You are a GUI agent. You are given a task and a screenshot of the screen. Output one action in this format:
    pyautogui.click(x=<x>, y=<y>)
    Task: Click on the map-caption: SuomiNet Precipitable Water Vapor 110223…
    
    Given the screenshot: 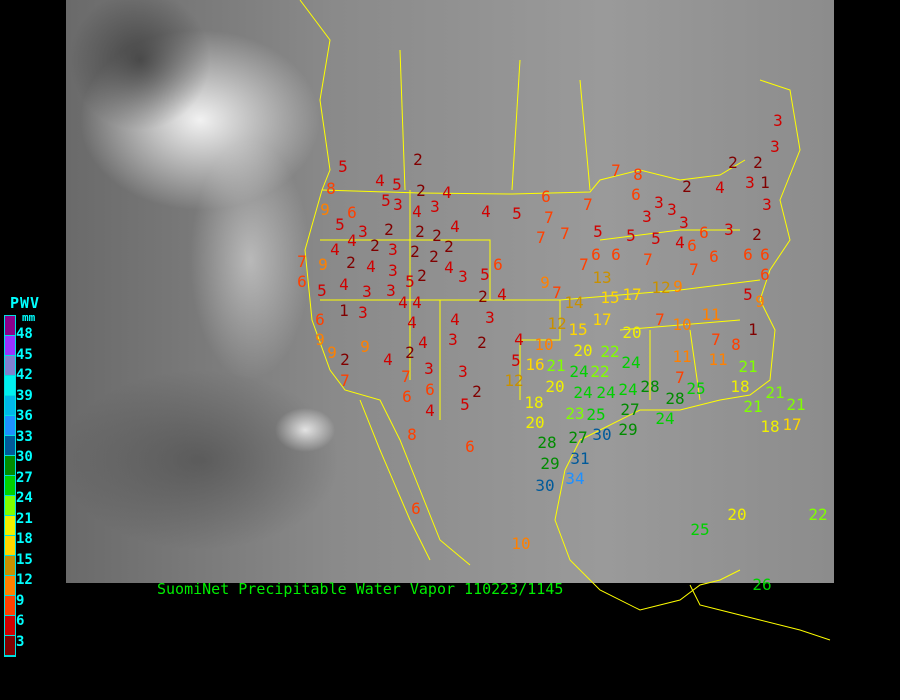 What is the action you would take?
    pyautogui.click(x=360, y=589)
    